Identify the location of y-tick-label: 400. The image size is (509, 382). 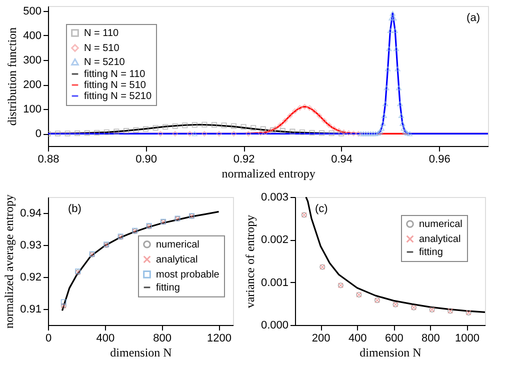
(32, 36).